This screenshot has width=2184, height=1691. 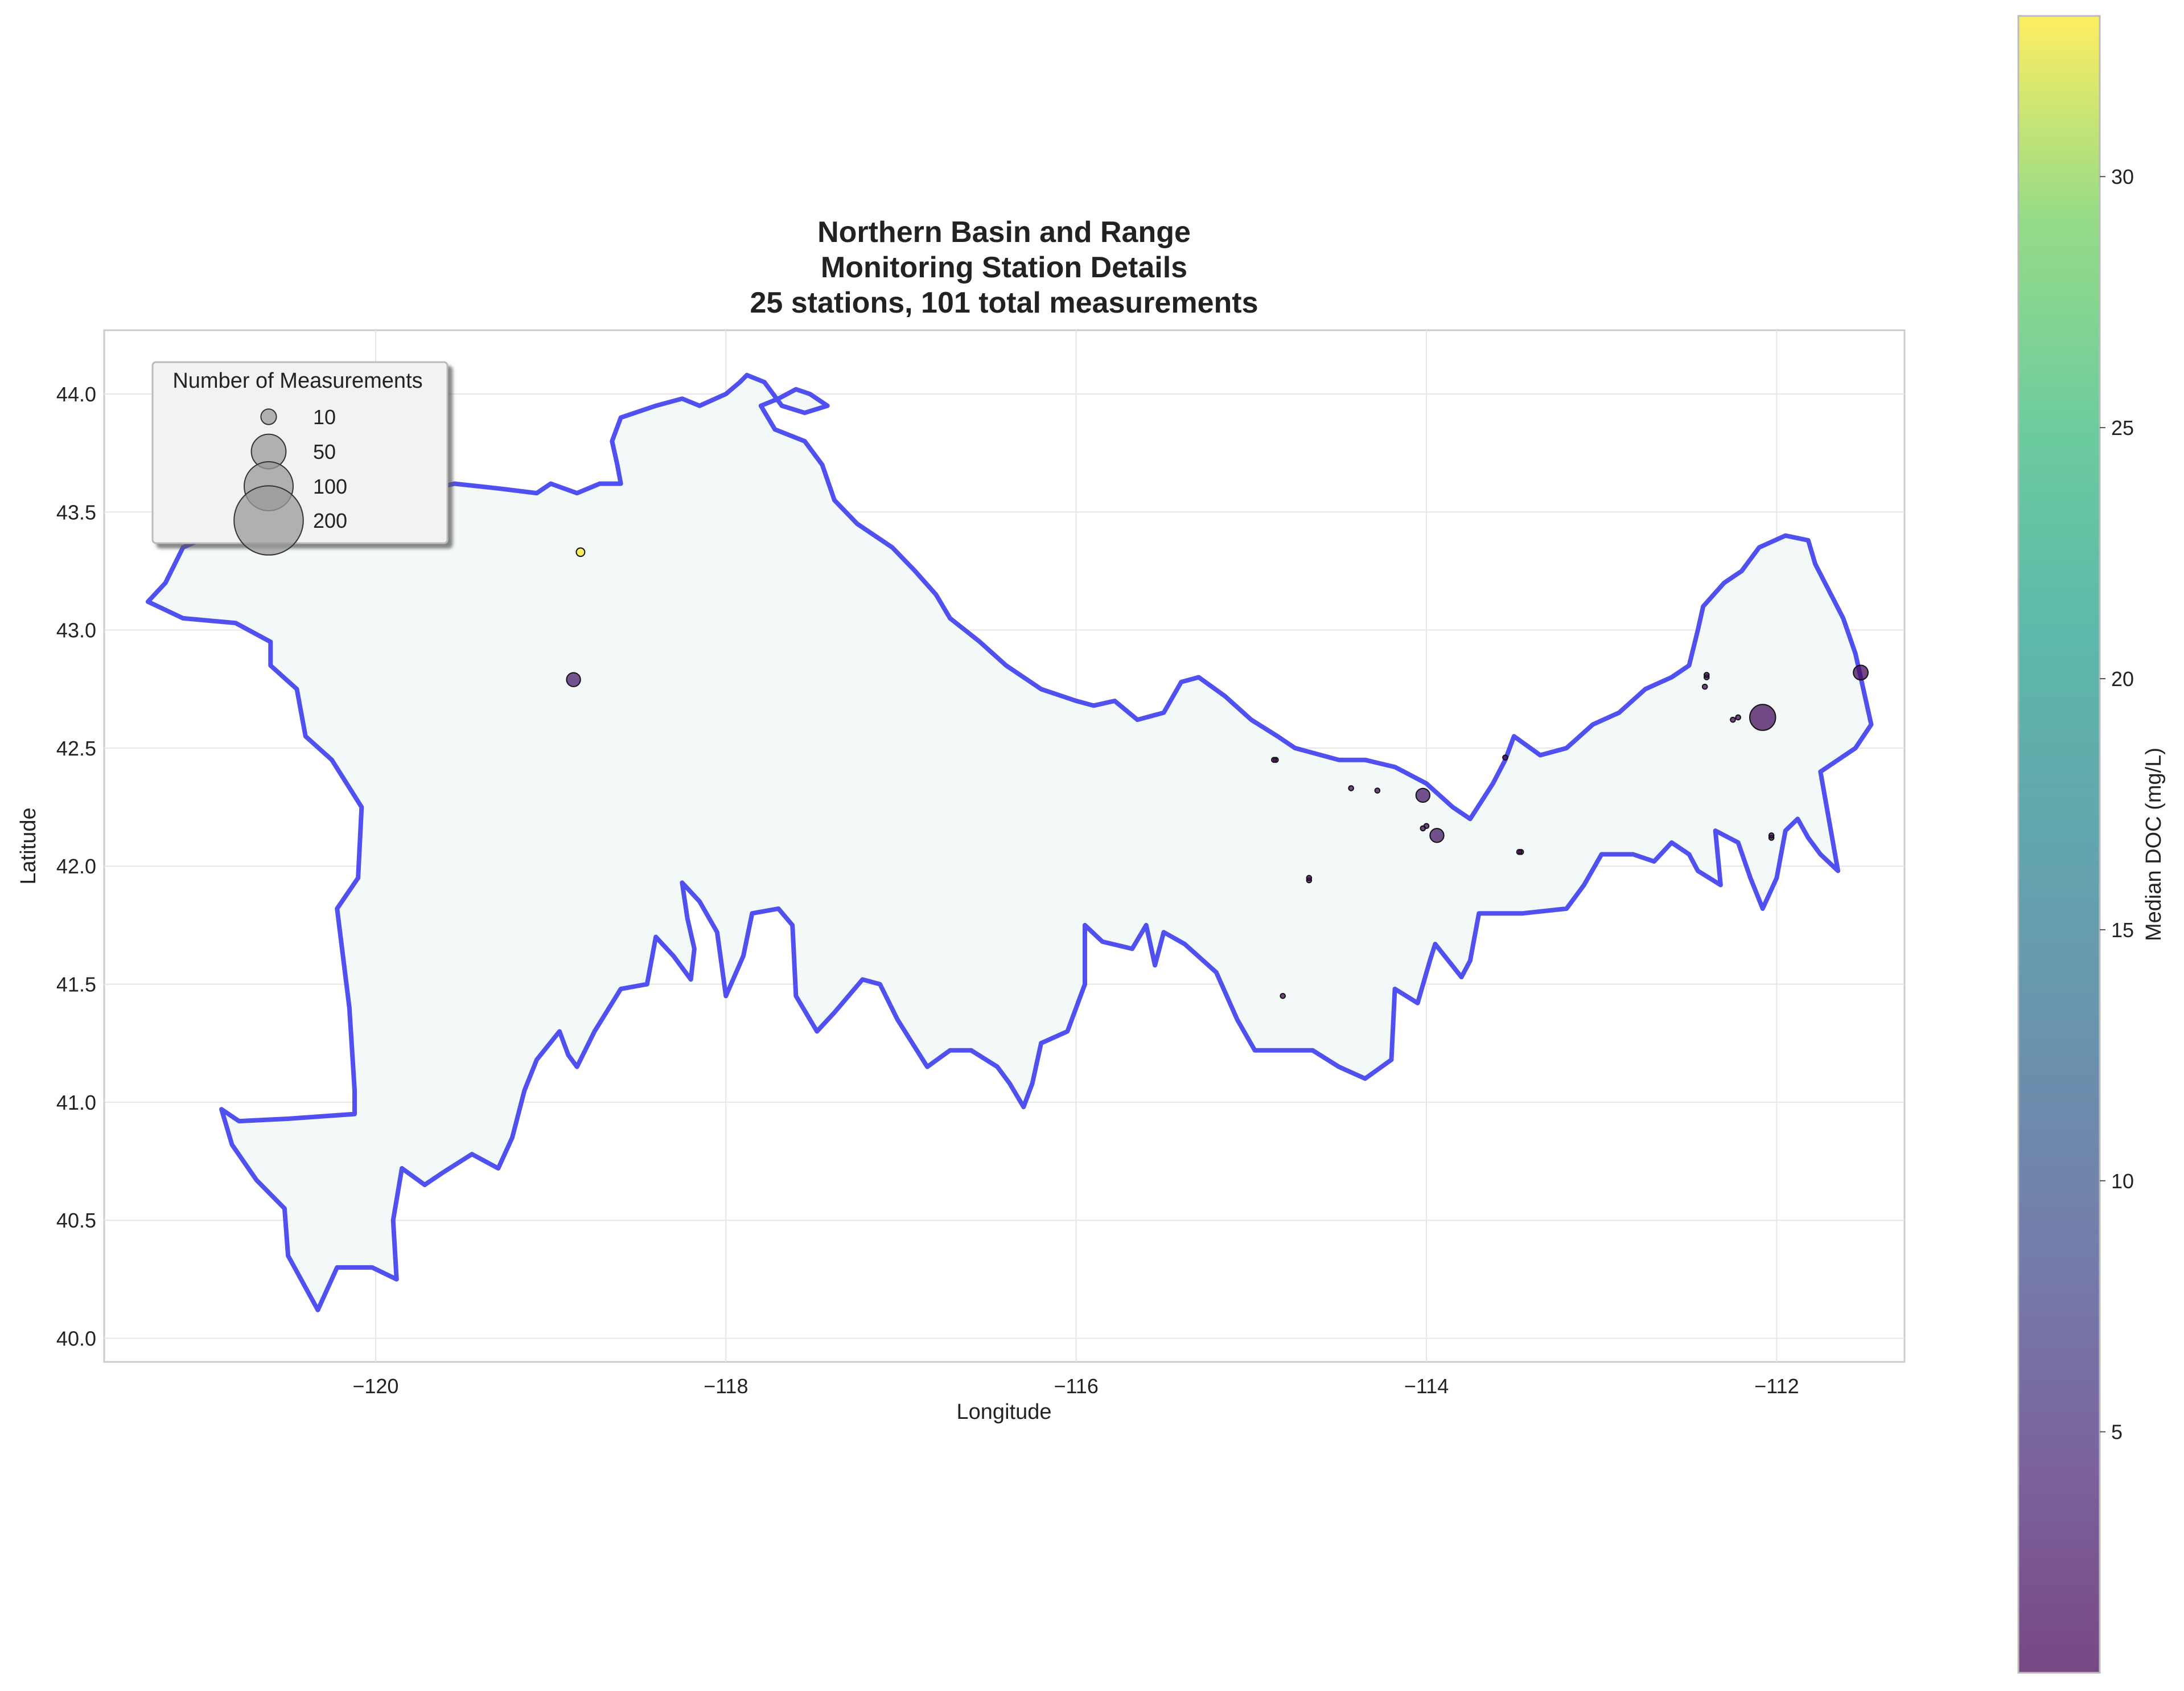 I want to click on colorbar-tick-label: 25, so click(x=2122, y=428).